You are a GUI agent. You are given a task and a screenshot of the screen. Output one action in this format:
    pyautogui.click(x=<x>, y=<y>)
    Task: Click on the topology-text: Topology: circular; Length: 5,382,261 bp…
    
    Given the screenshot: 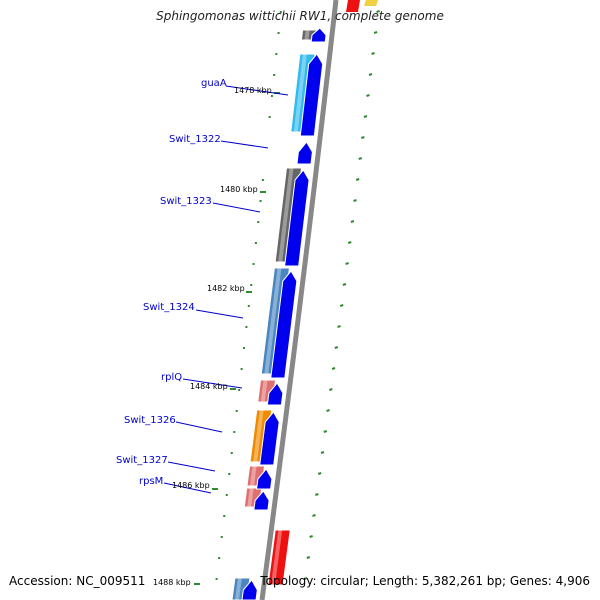 What is the action you would take?
    pyautogui.click(x=425, y=581)
    